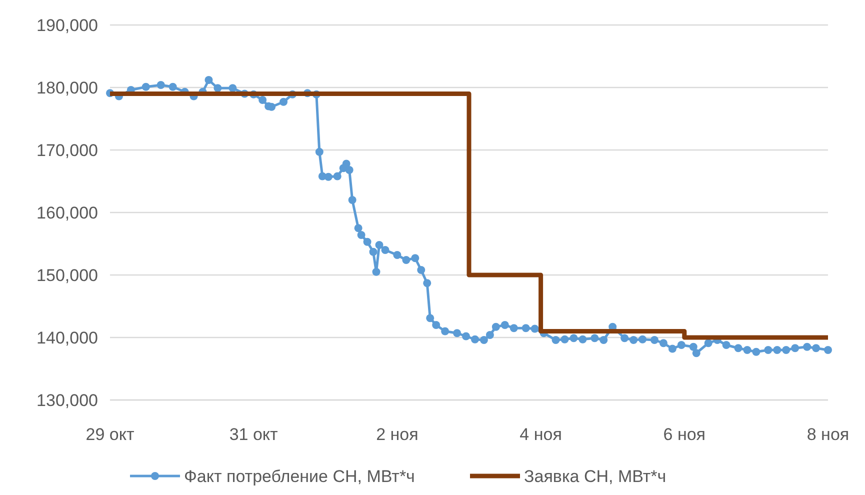 Image resolution: width=865 pixels, height=495 pixels. Describe the element at coordinates (299, 476) in the screenshot. I see `legend-label: Факт потребление СН, МВт*ч` at that location.